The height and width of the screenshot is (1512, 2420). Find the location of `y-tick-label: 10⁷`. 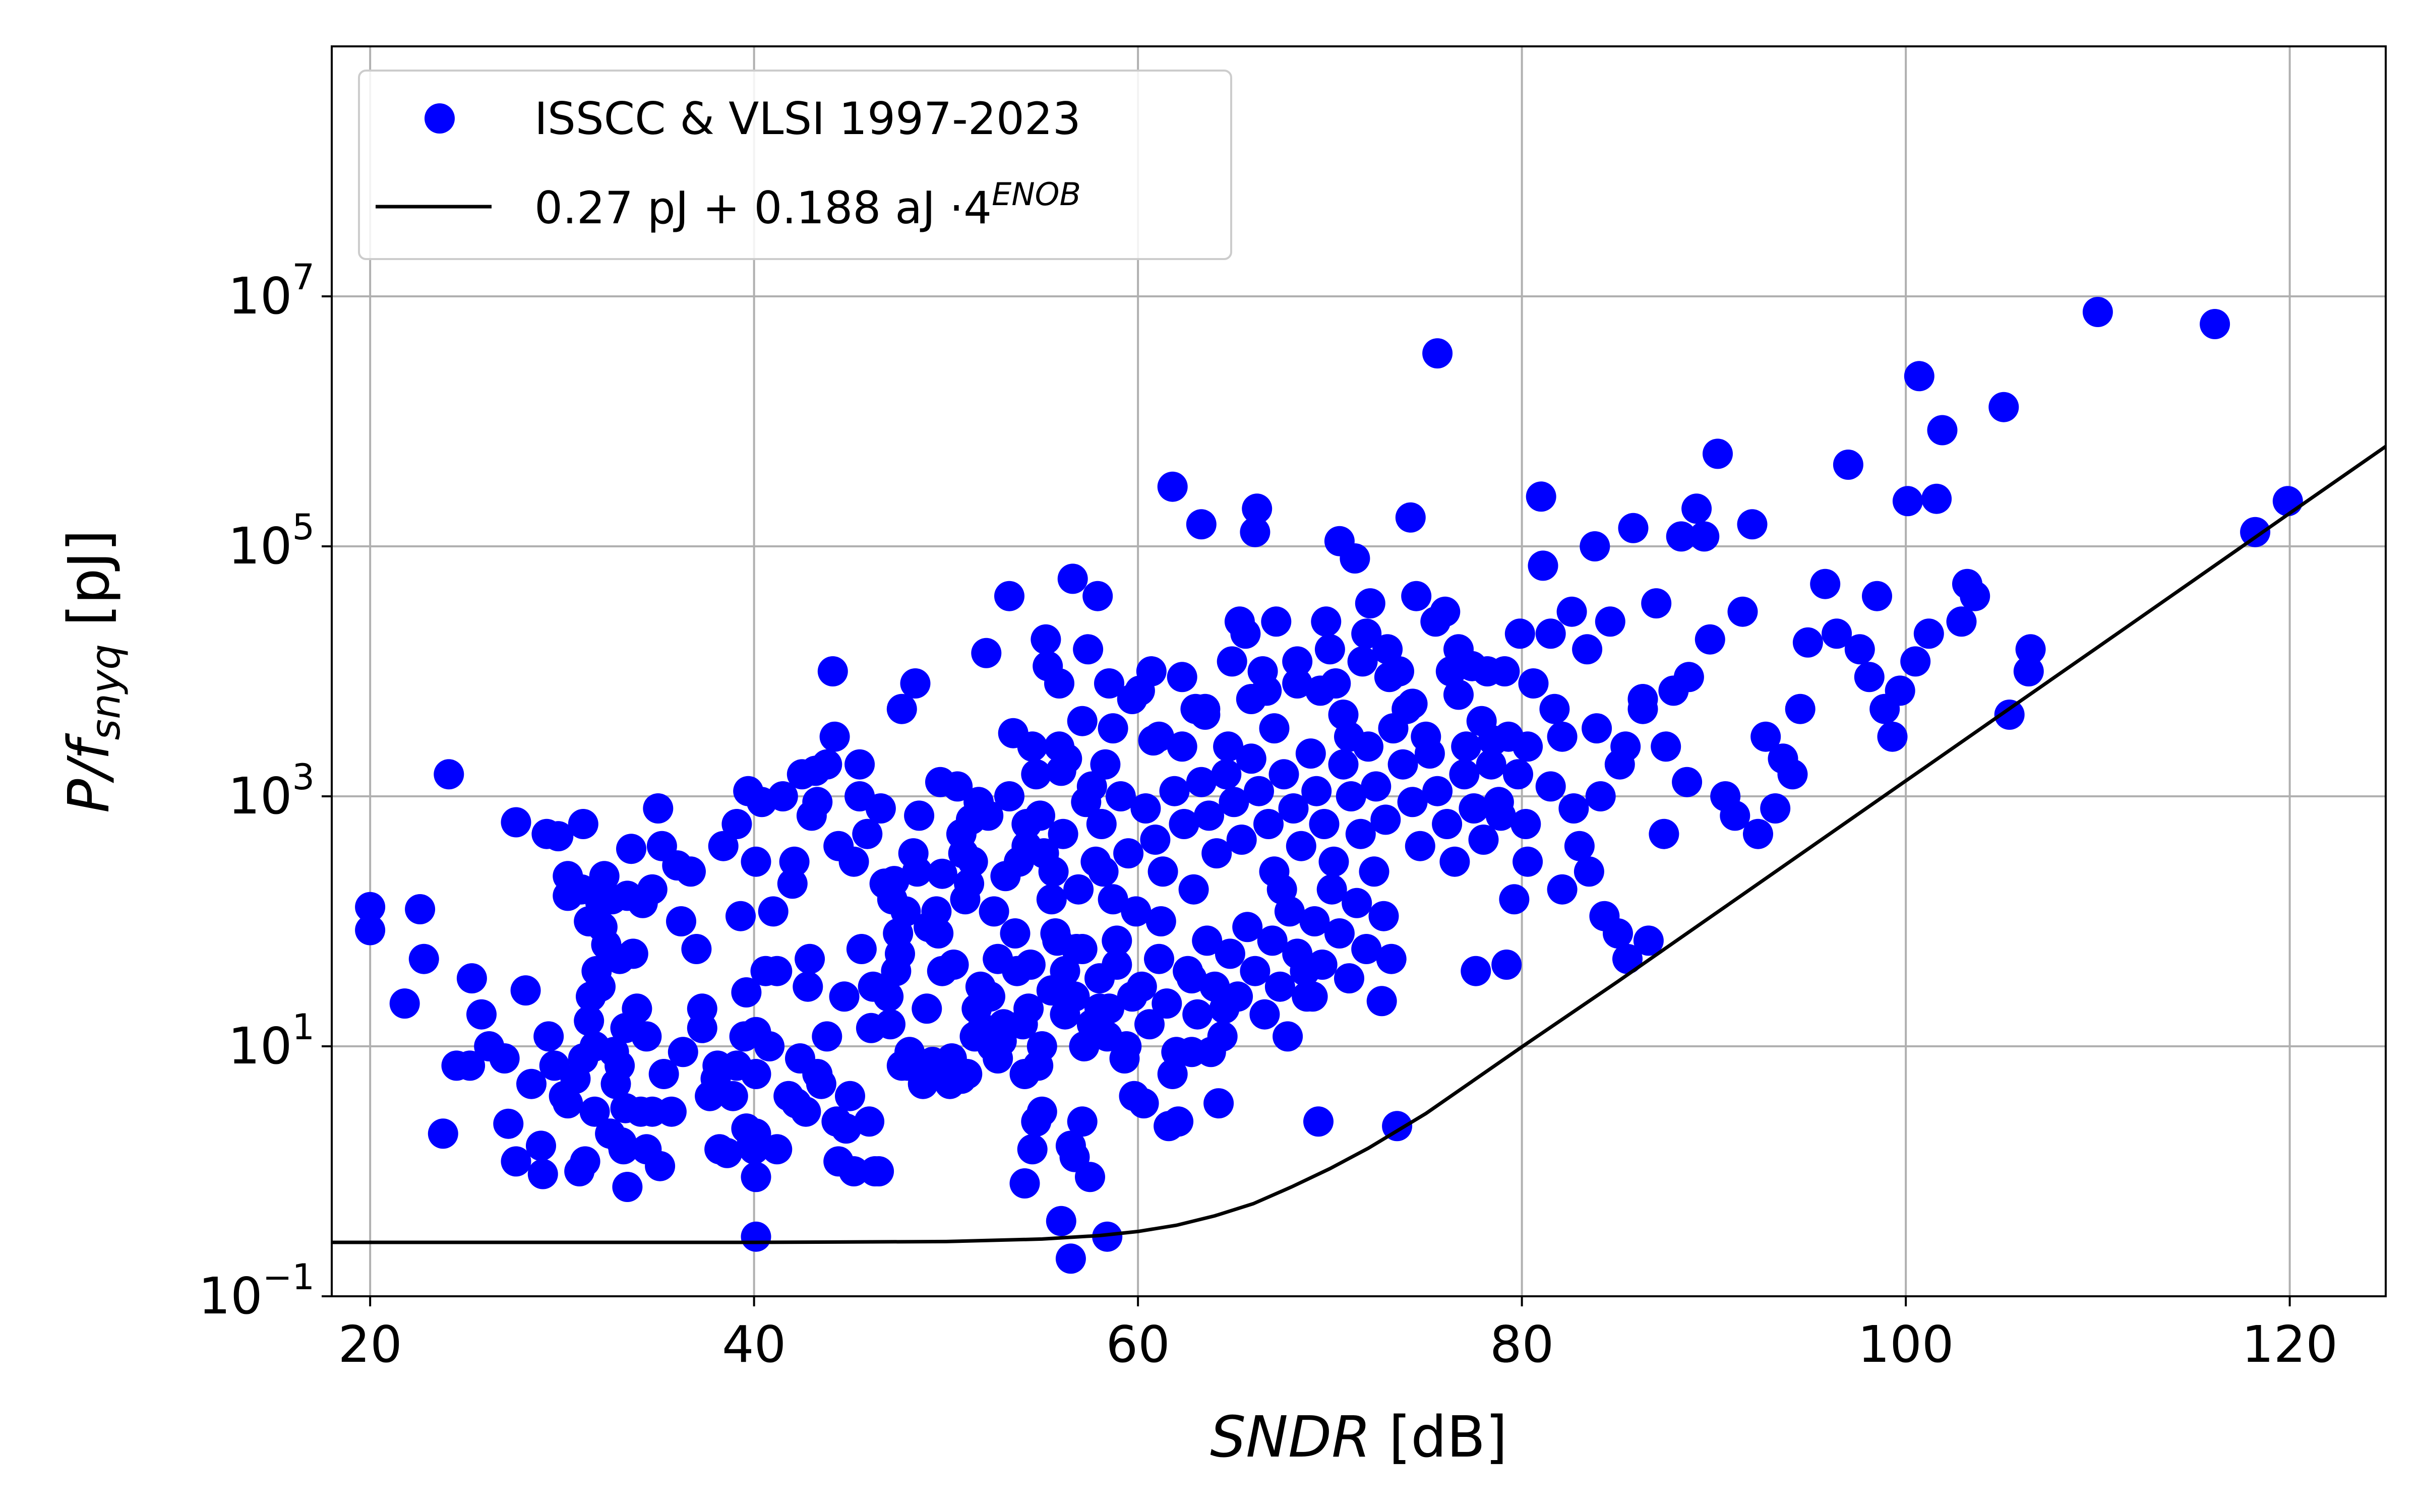

y-tick-label: 10⁷ is located at coordinates (271, 291).